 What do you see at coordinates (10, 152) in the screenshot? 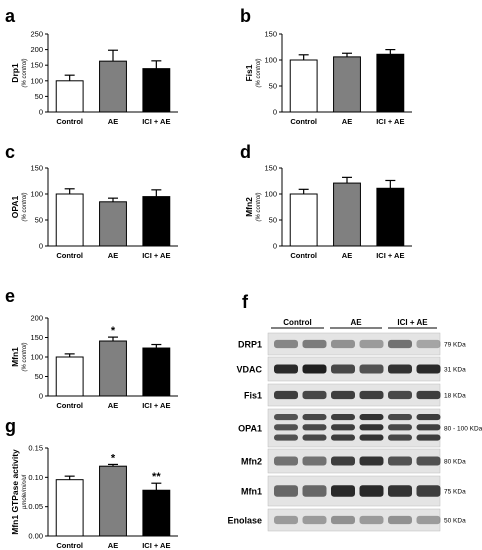
I see `panel-label: c` at bounding box center [10, 152].